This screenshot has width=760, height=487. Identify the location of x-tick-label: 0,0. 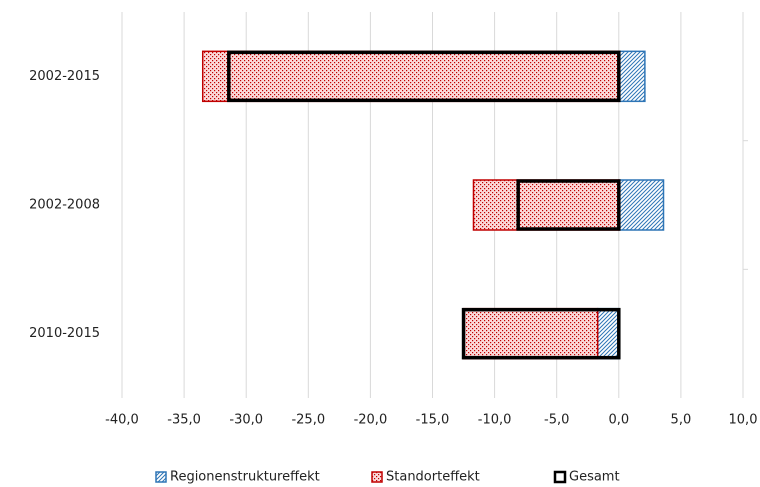
(618, 420).